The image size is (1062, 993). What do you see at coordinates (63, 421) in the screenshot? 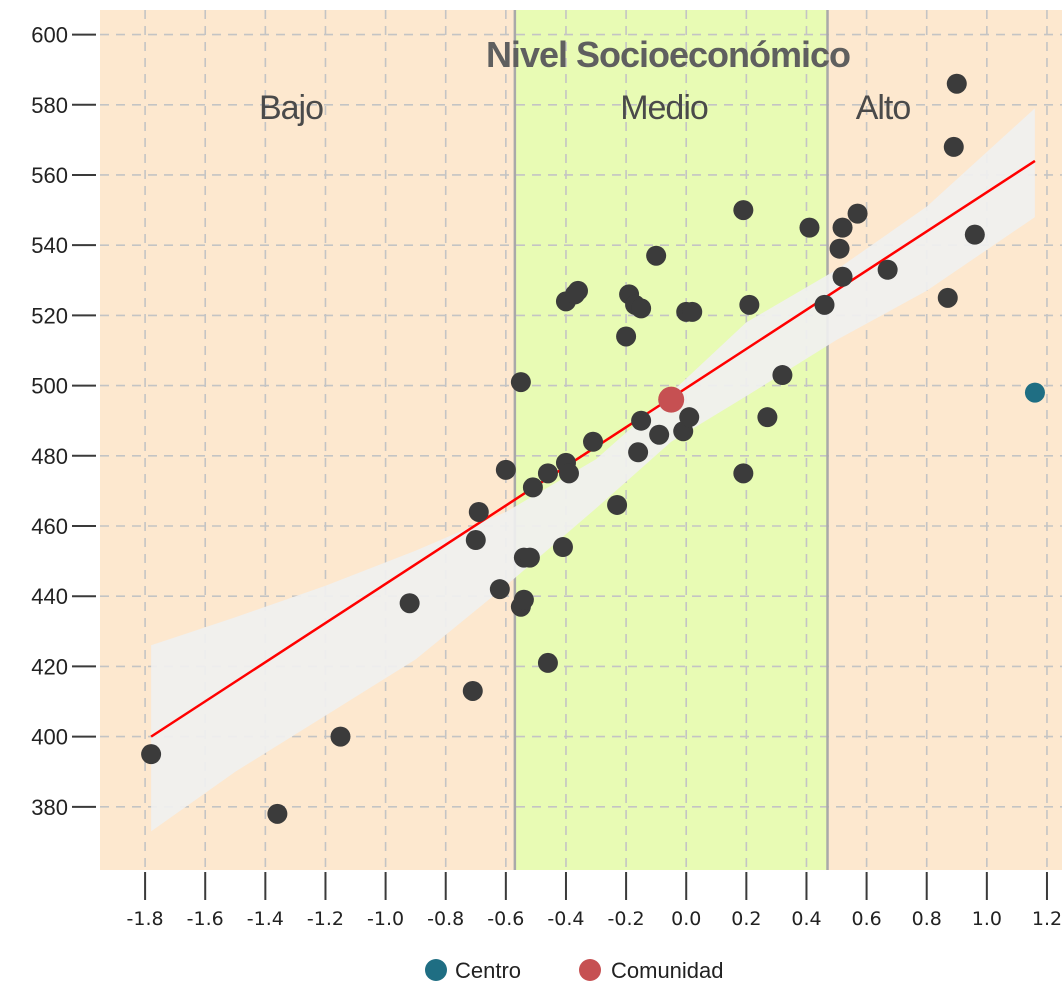
I see `y-axis-ticks: 380 400 420 440 460 480 500 520 540 560 580 600` at bounding box center [63, 421].